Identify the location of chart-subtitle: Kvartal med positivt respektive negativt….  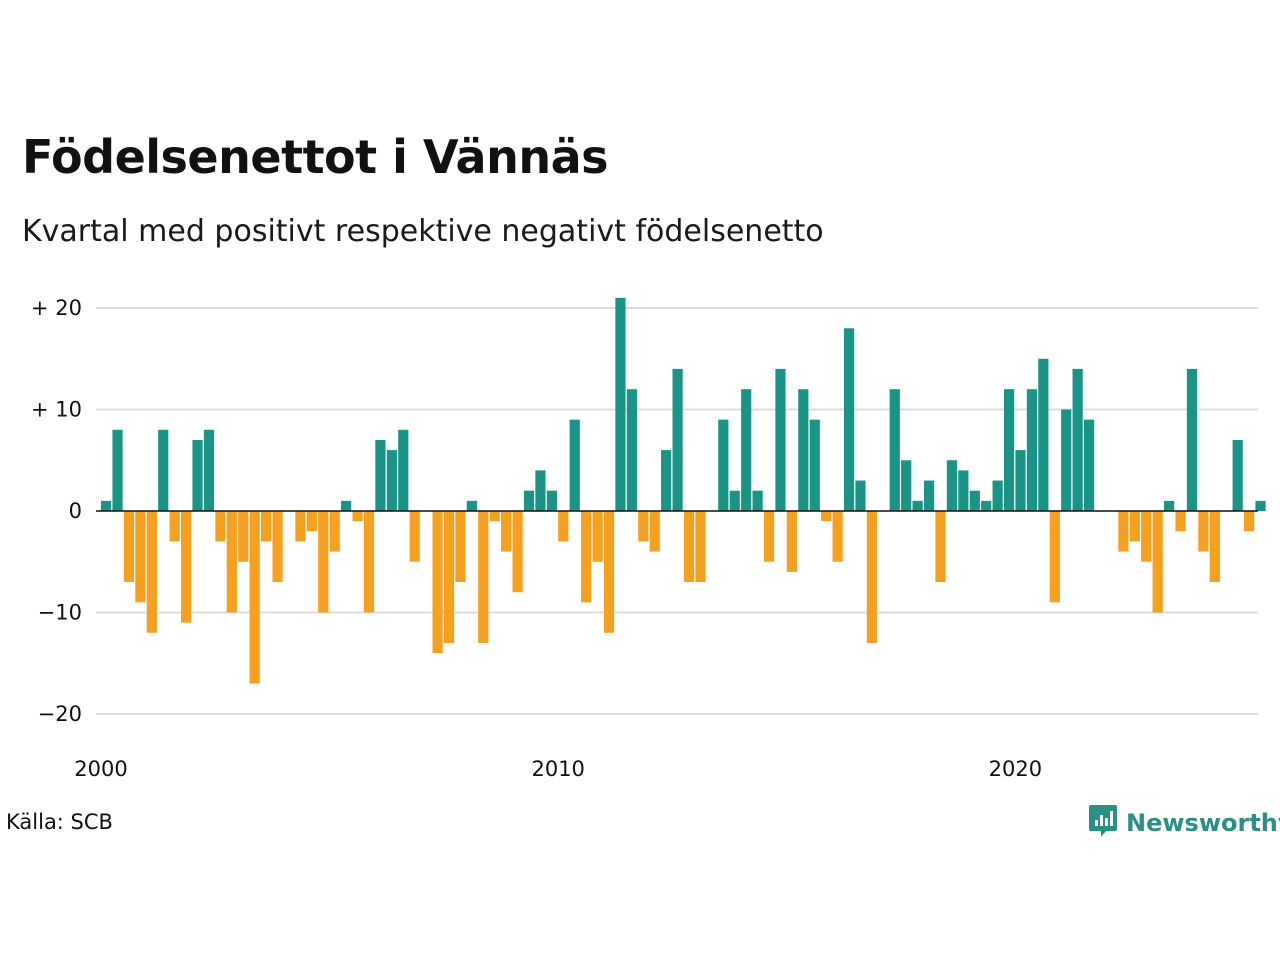
(423, 231).